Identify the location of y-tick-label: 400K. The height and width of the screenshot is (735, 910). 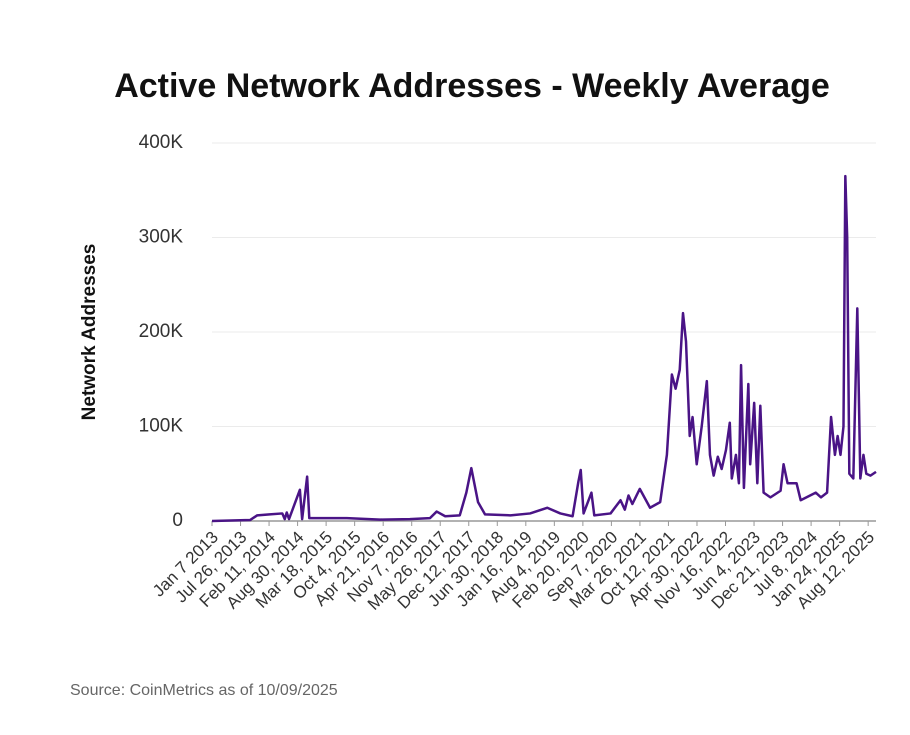
(161, 142).